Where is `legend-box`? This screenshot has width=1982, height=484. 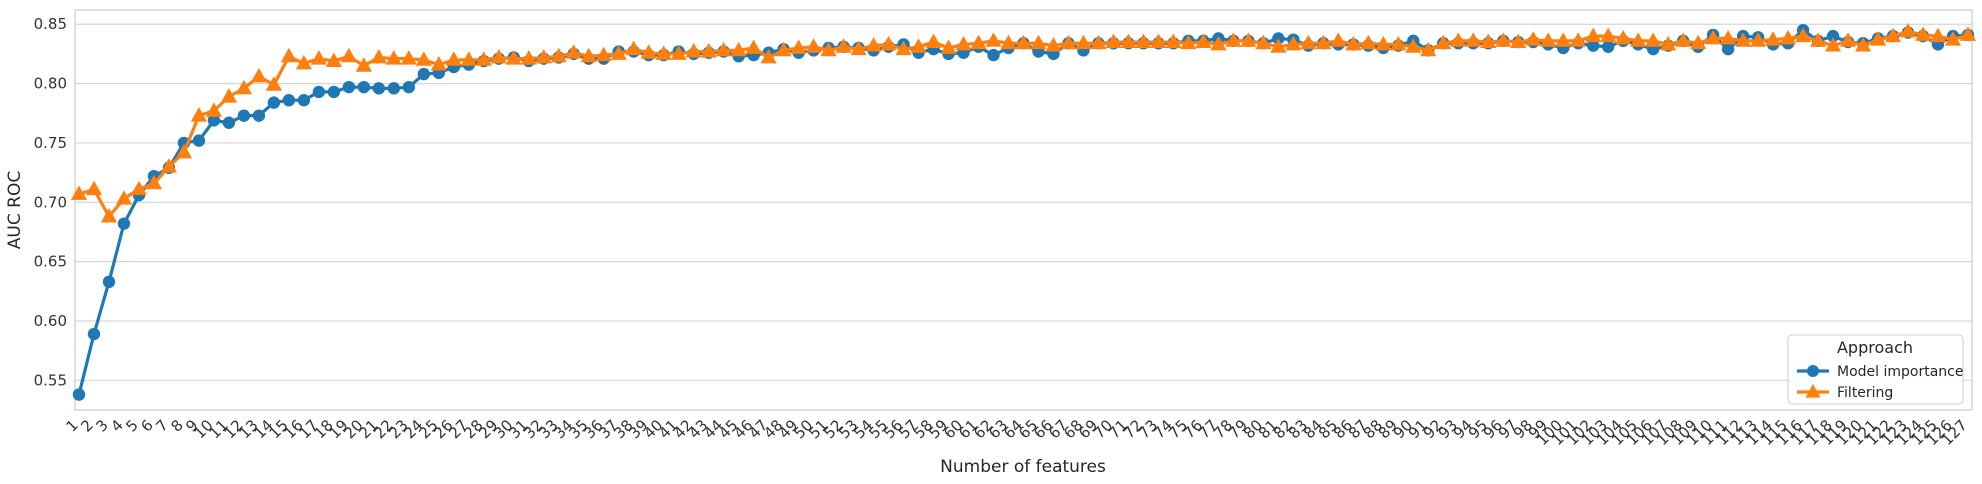
legend-box is located at coordinates (1875, 369).